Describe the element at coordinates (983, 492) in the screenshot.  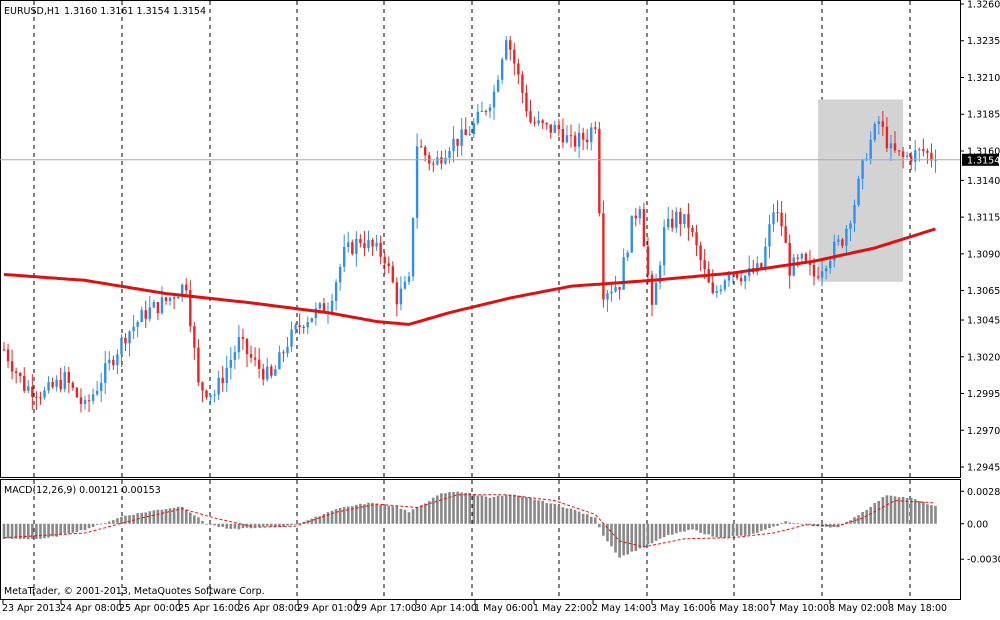
I see `macd-tick-label: 0.0028` at that location.